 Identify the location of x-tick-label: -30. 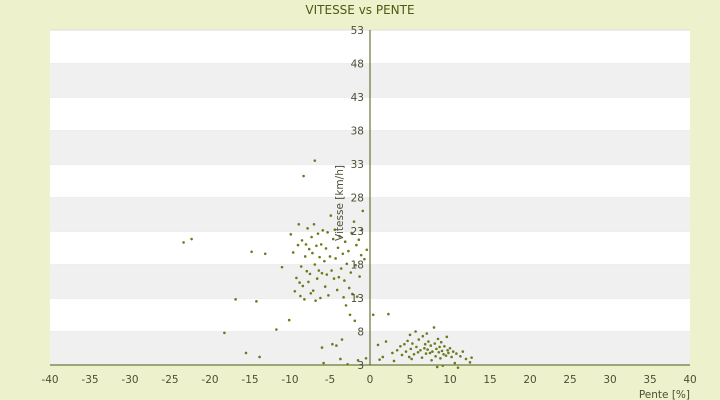
(129, 380).